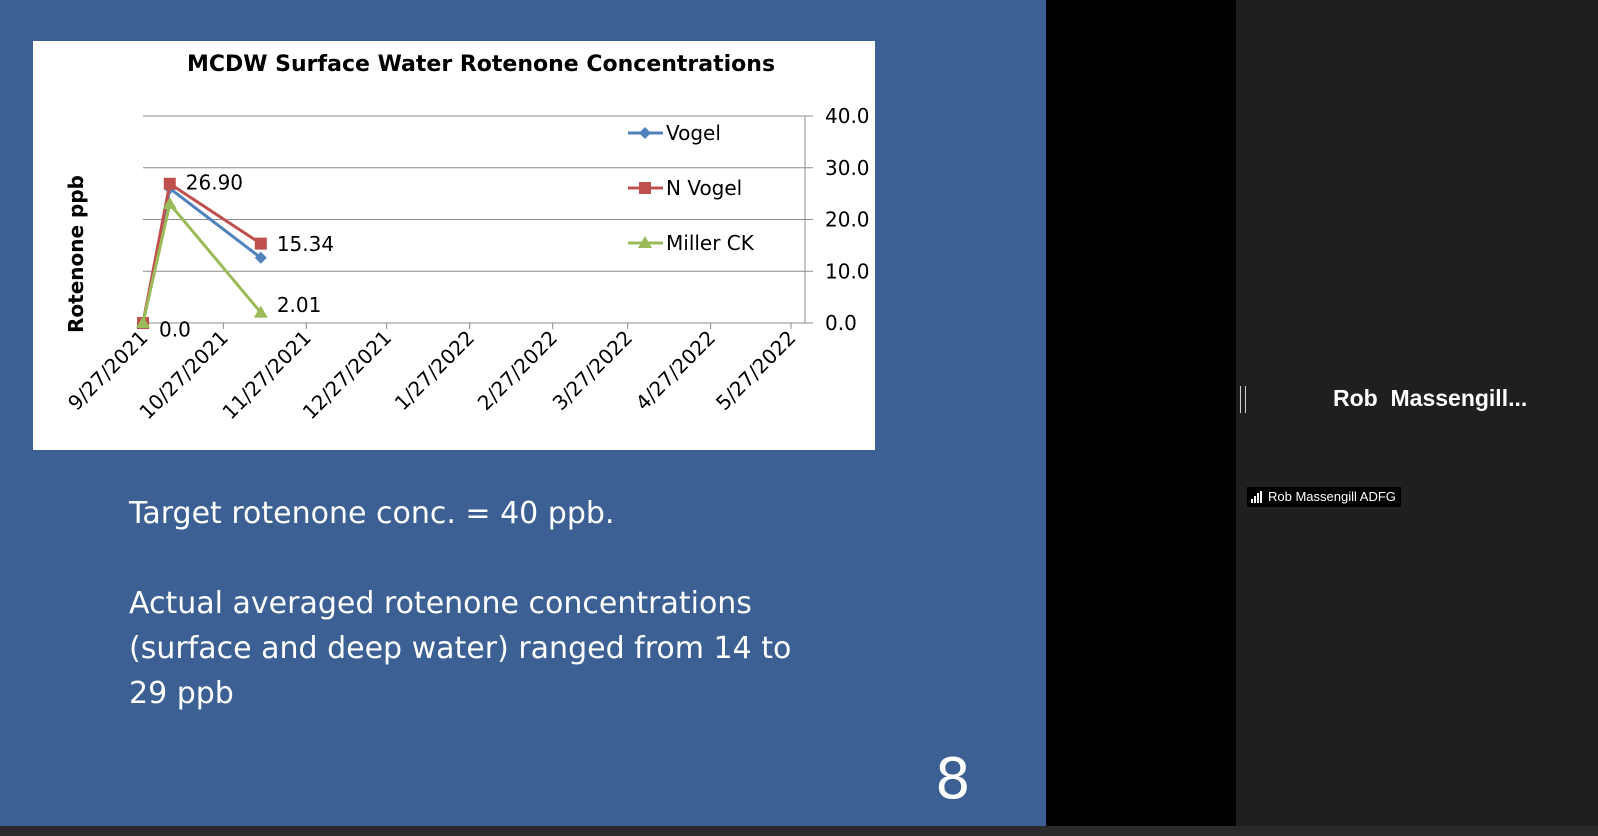  Describe the element at coordinates (372, 513) in the screenshot. I see `target-concentration-text: Target rotenone conc. = 40 ppb.` at that location.